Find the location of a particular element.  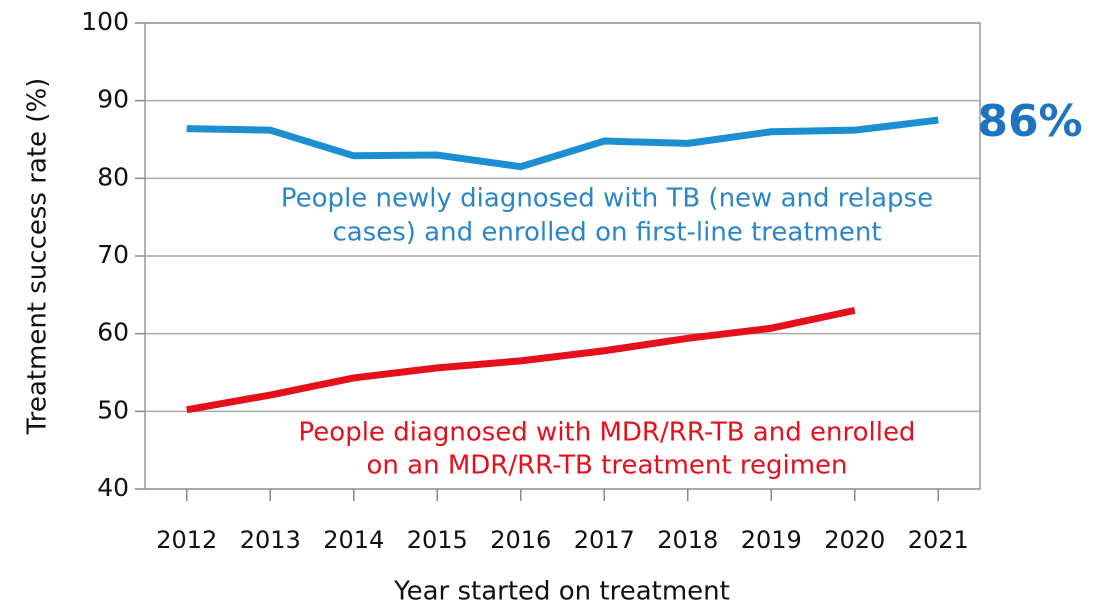

y-tick-label: 90 is located at coordinates (113, 99).